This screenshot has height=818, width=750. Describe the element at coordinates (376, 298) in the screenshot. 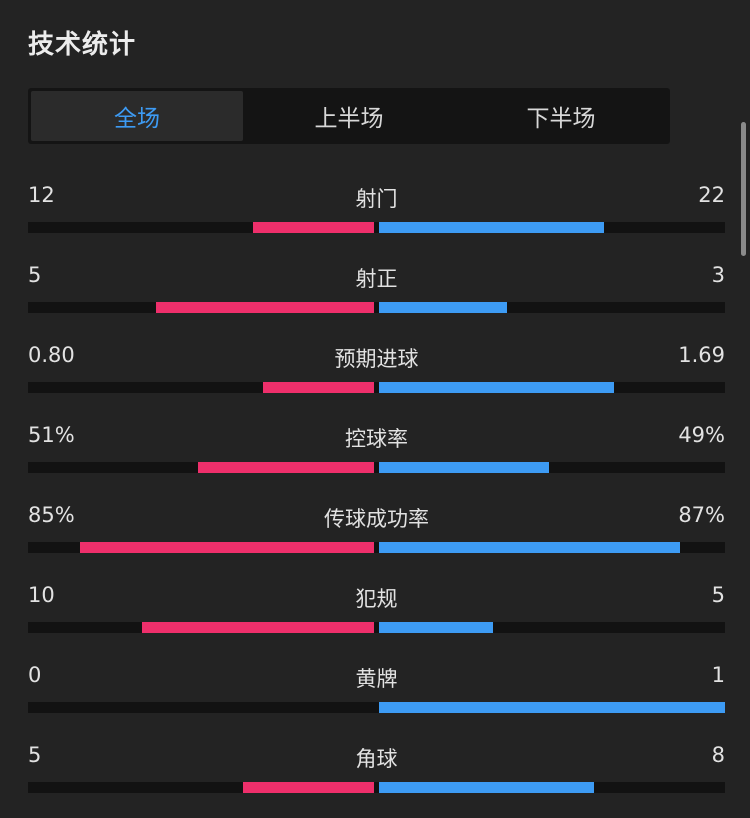

I see `stat-row-shots-on-target: 5 射正 3` at that location.